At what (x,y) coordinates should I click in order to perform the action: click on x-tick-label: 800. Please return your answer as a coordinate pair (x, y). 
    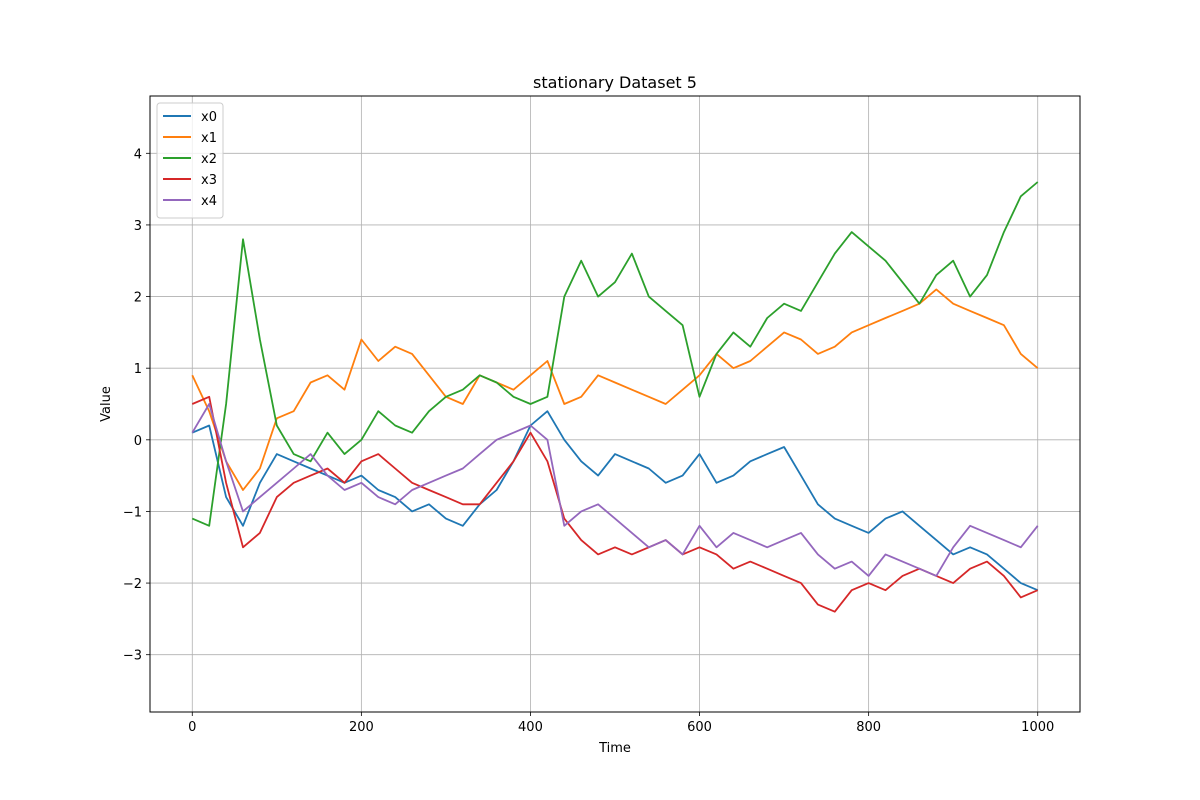
    Looking at the image, I should click on (868, 727).